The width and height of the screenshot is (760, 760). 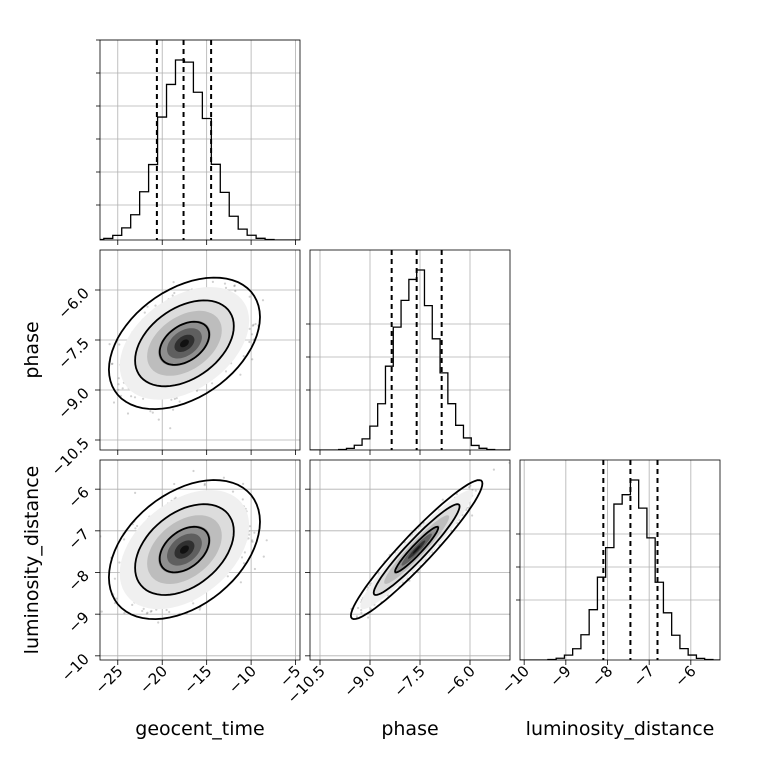 I want to click on x-tick-label-geocent_time: −20, so click(x=153, y=679).